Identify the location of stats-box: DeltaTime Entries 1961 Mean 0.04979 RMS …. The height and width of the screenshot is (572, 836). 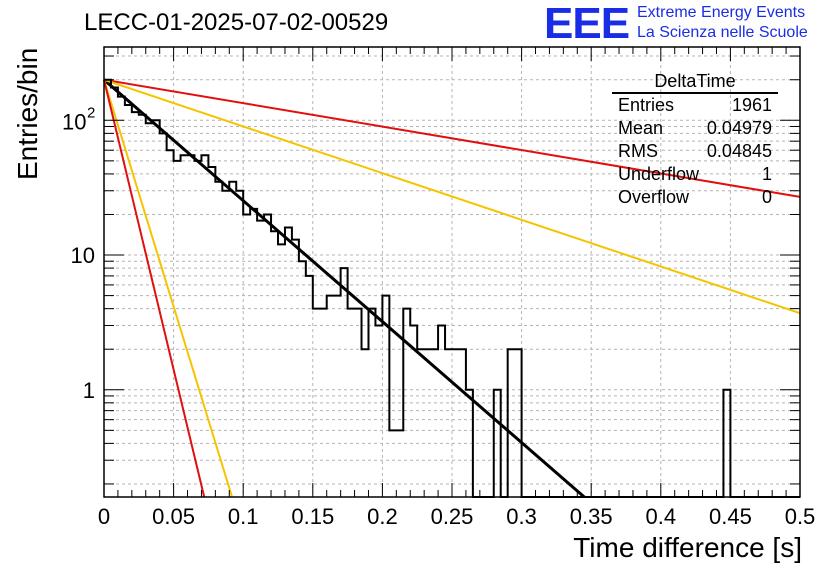
(695, 139).